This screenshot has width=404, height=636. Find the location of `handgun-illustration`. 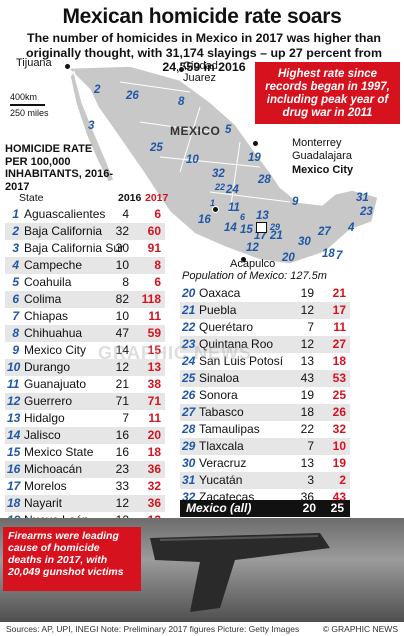

handgun-illustration is located at coordinates (240, 572).